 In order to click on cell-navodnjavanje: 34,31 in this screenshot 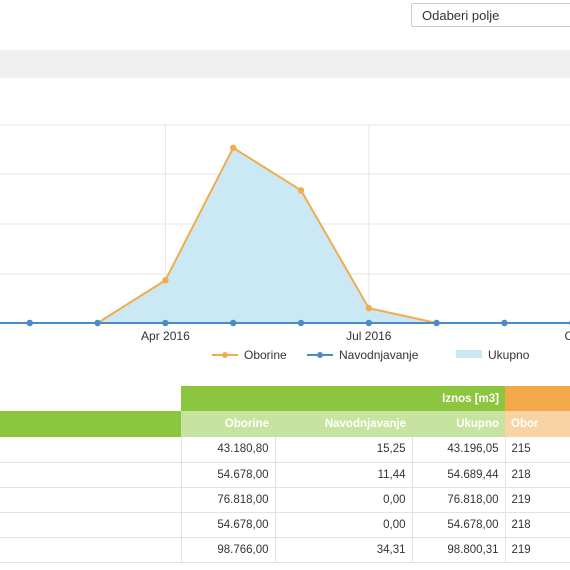, I will do `click(343, 550)`.